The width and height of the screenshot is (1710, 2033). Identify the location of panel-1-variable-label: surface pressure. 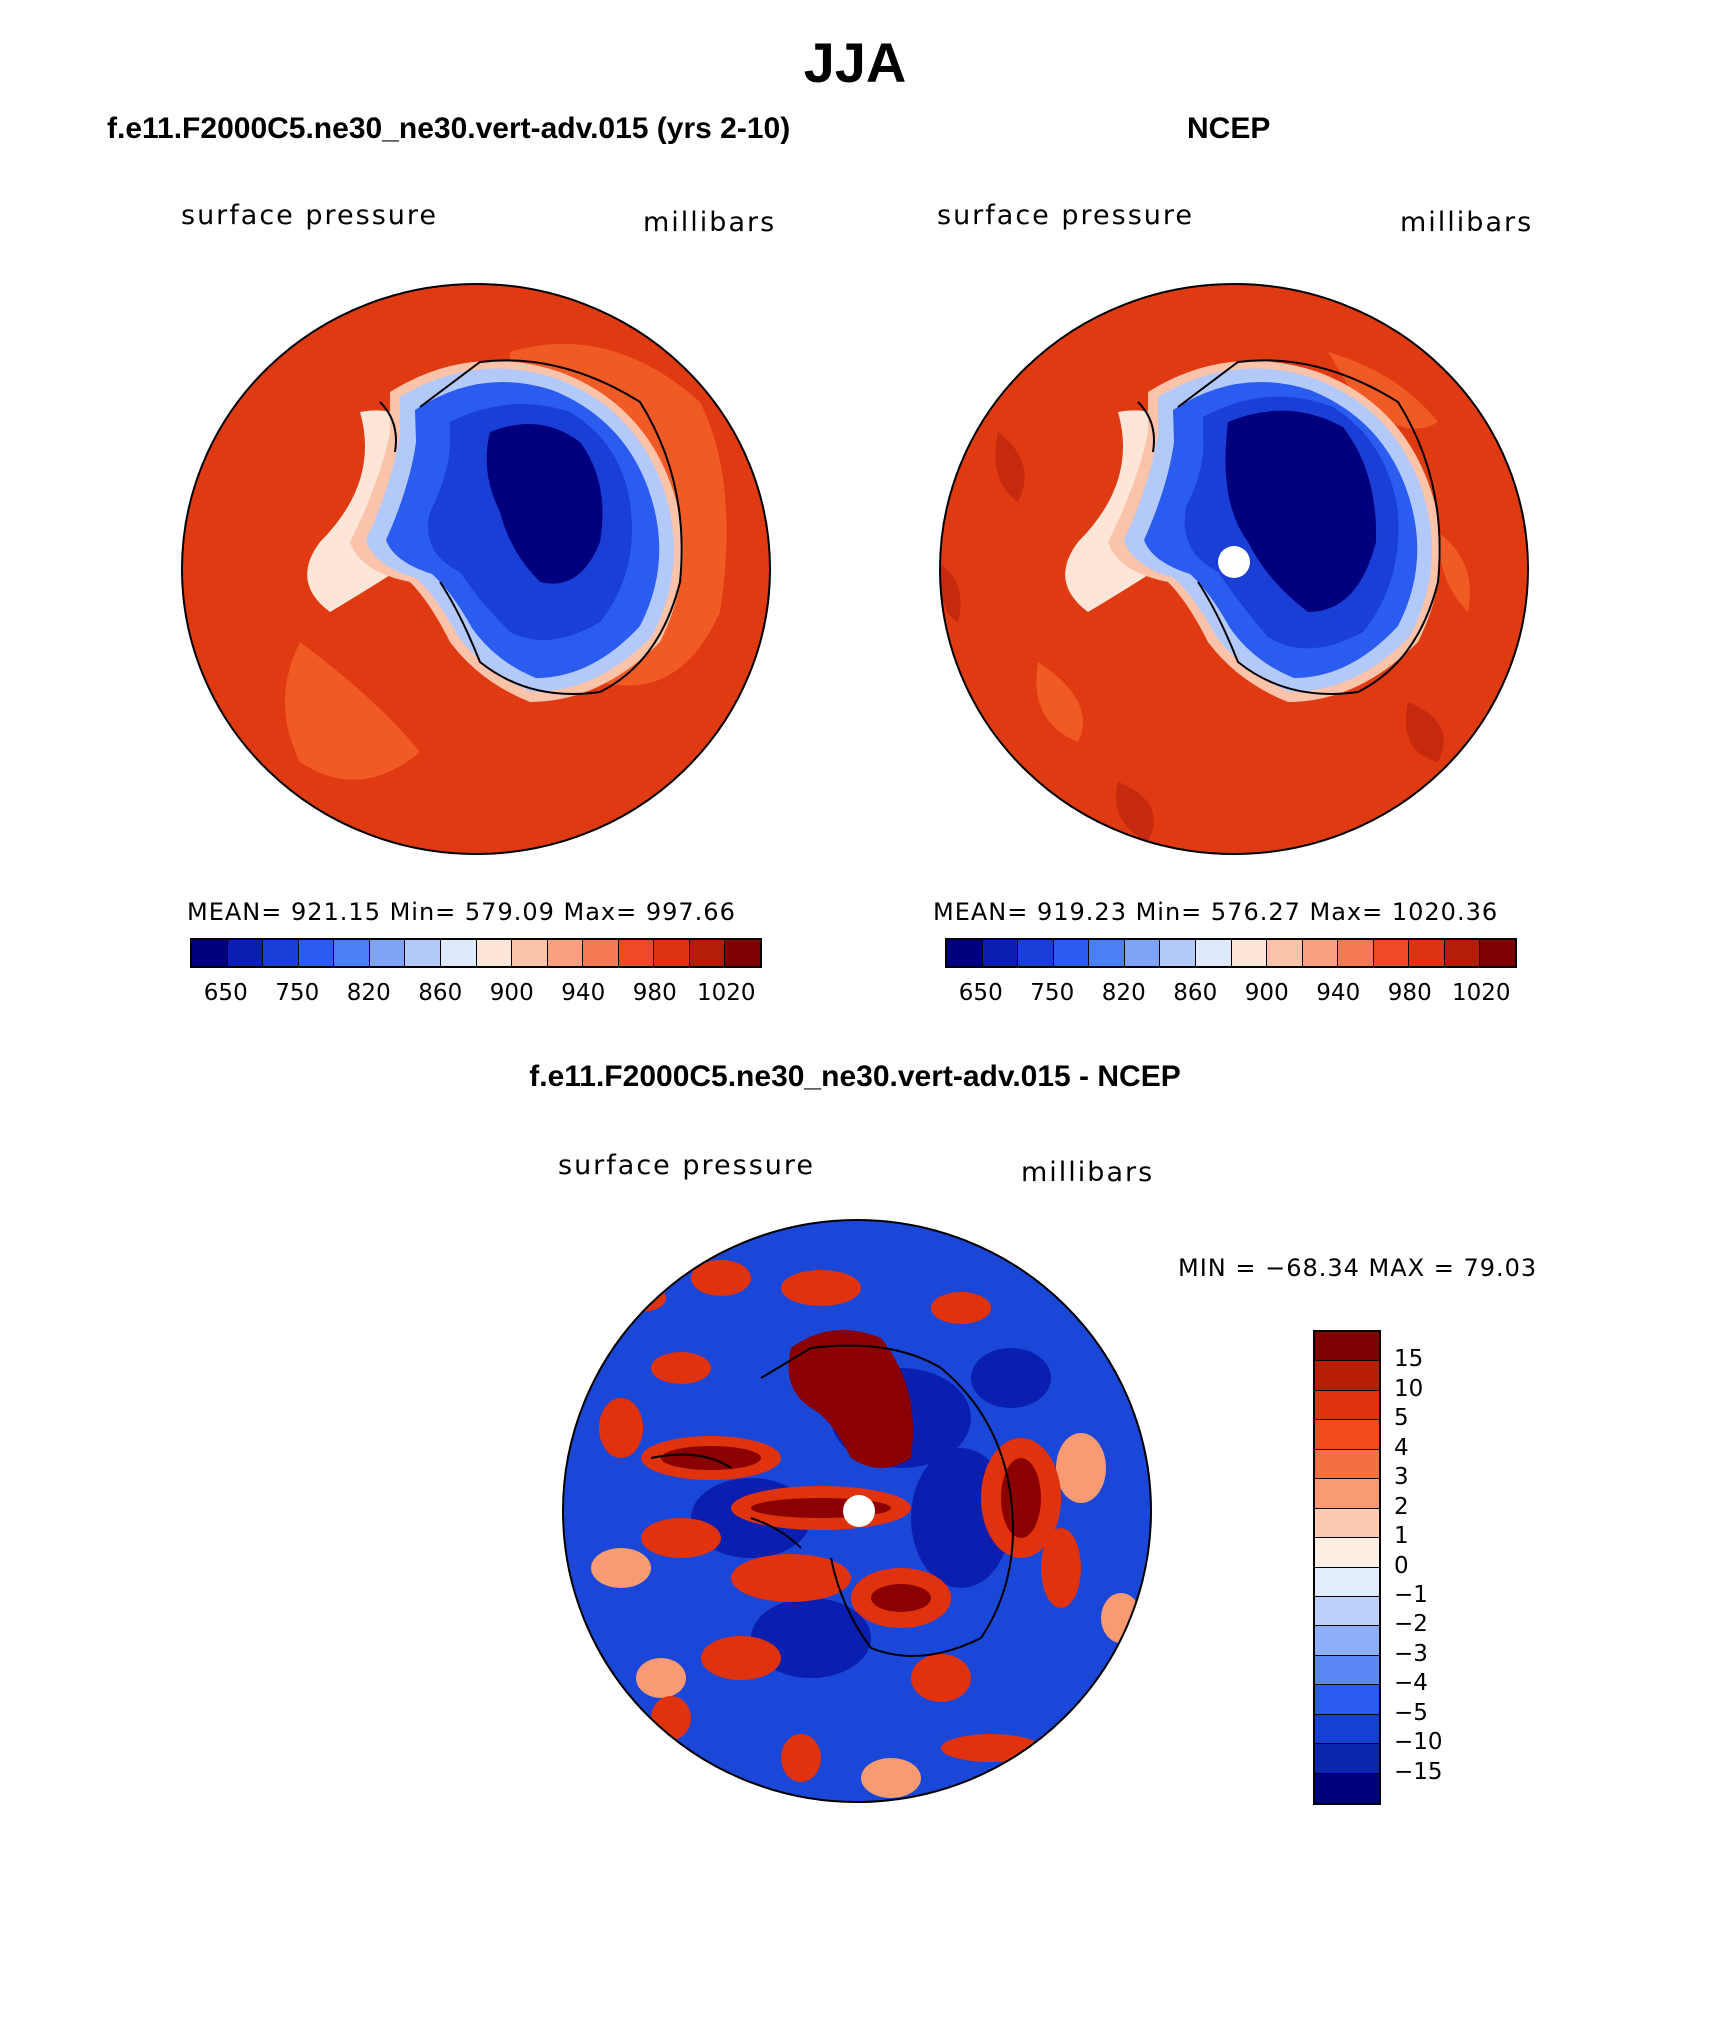
(309, 215).